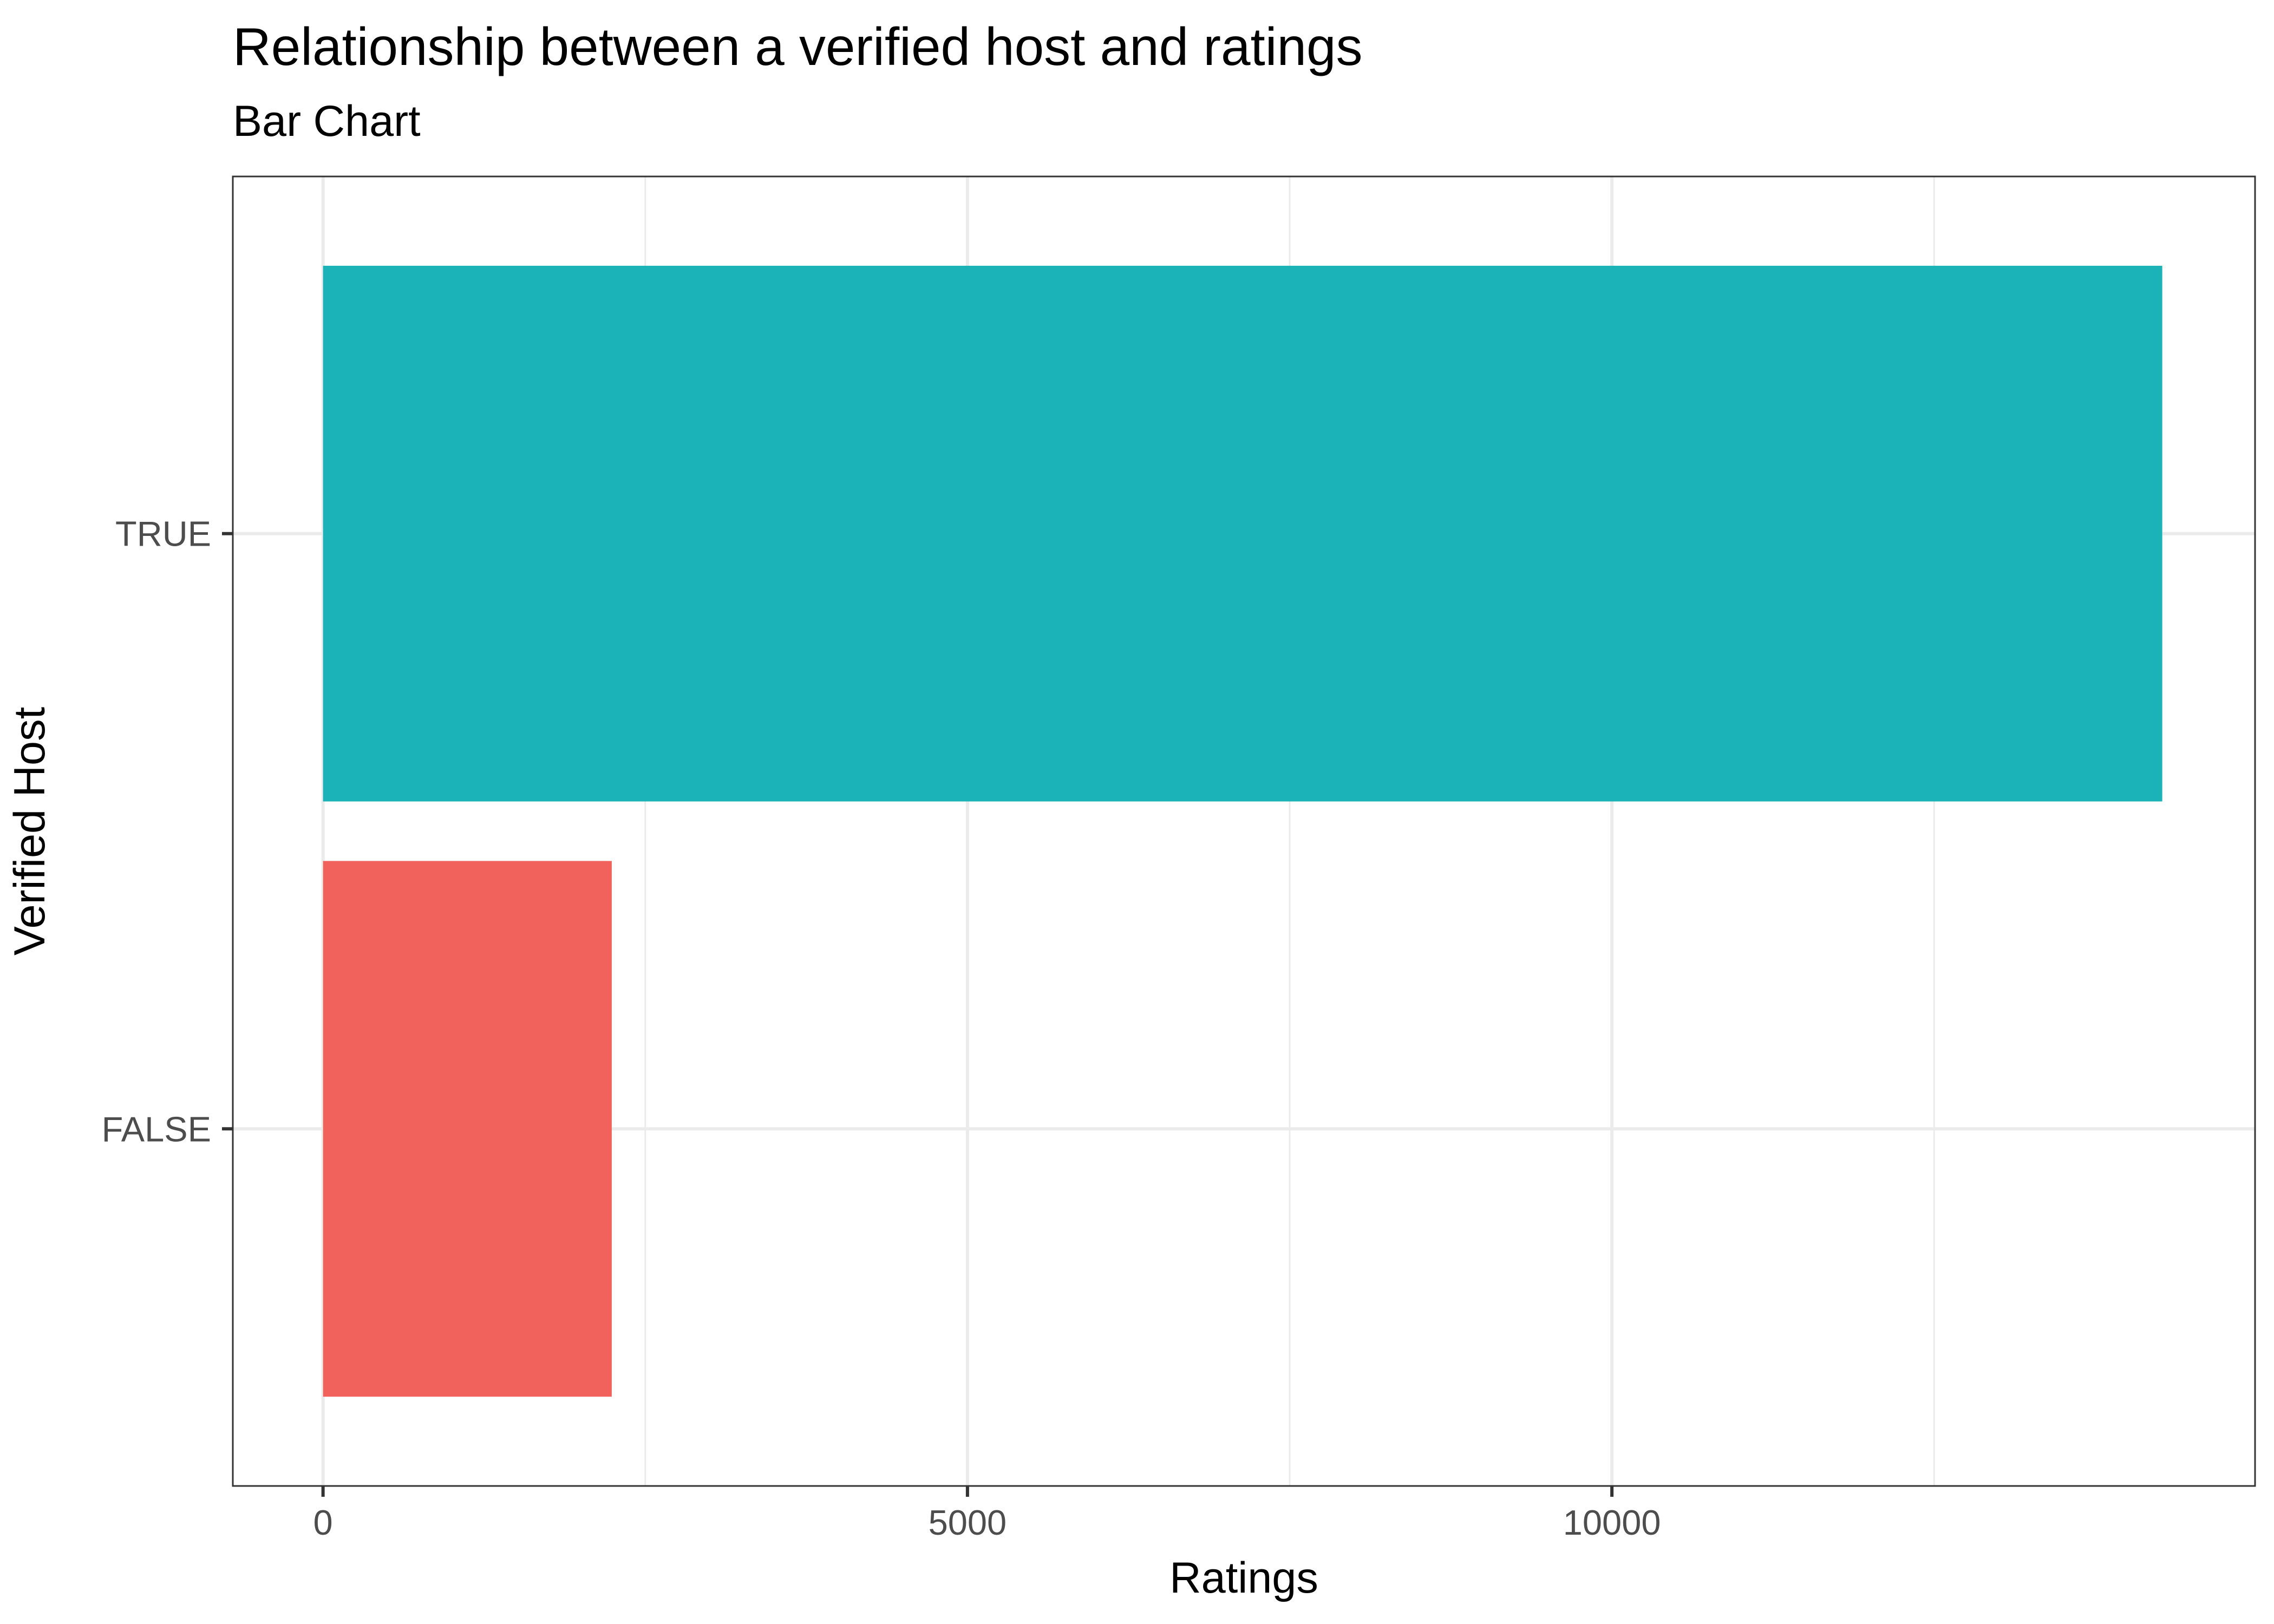 This screenshot has height=1624, width=2274. I want to click on x-tick-label: 0, so click(323, 1522).